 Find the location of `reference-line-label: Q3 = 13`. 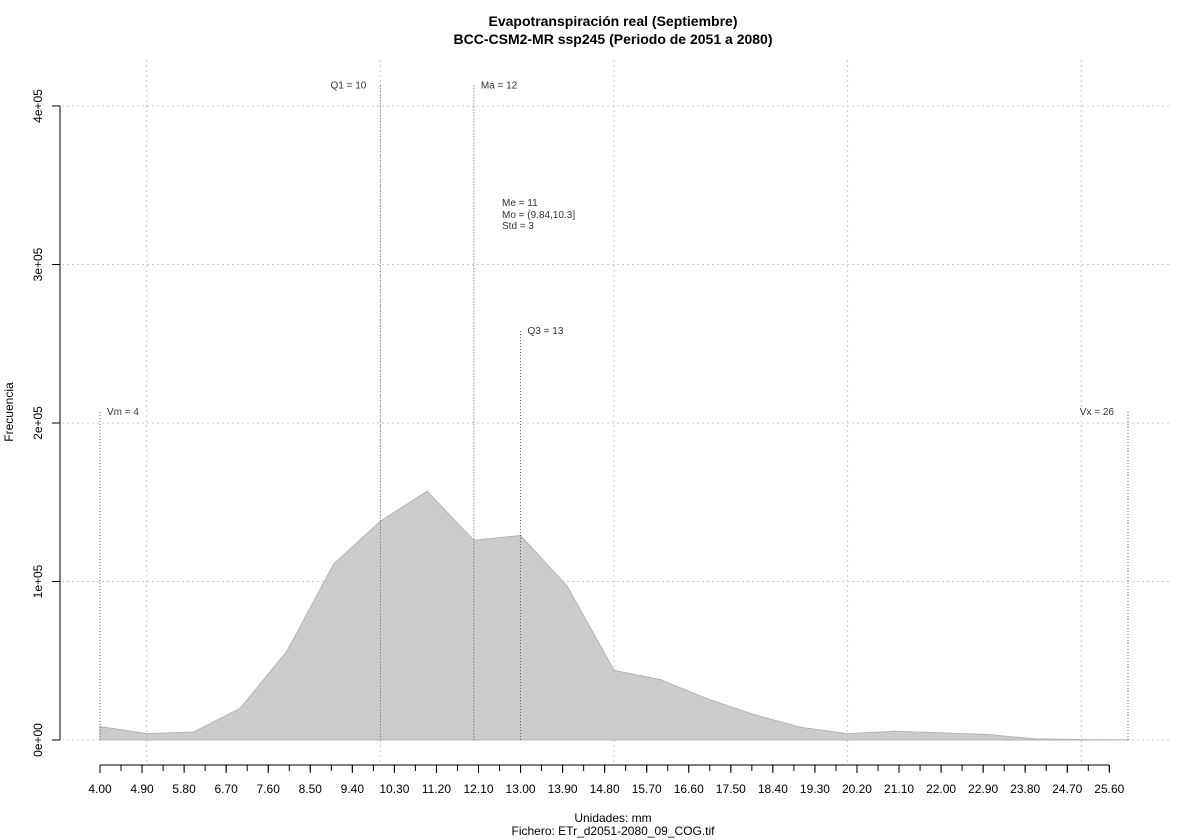

reference-line-label: Q3 = 13 is located at coordinates (546, 331).